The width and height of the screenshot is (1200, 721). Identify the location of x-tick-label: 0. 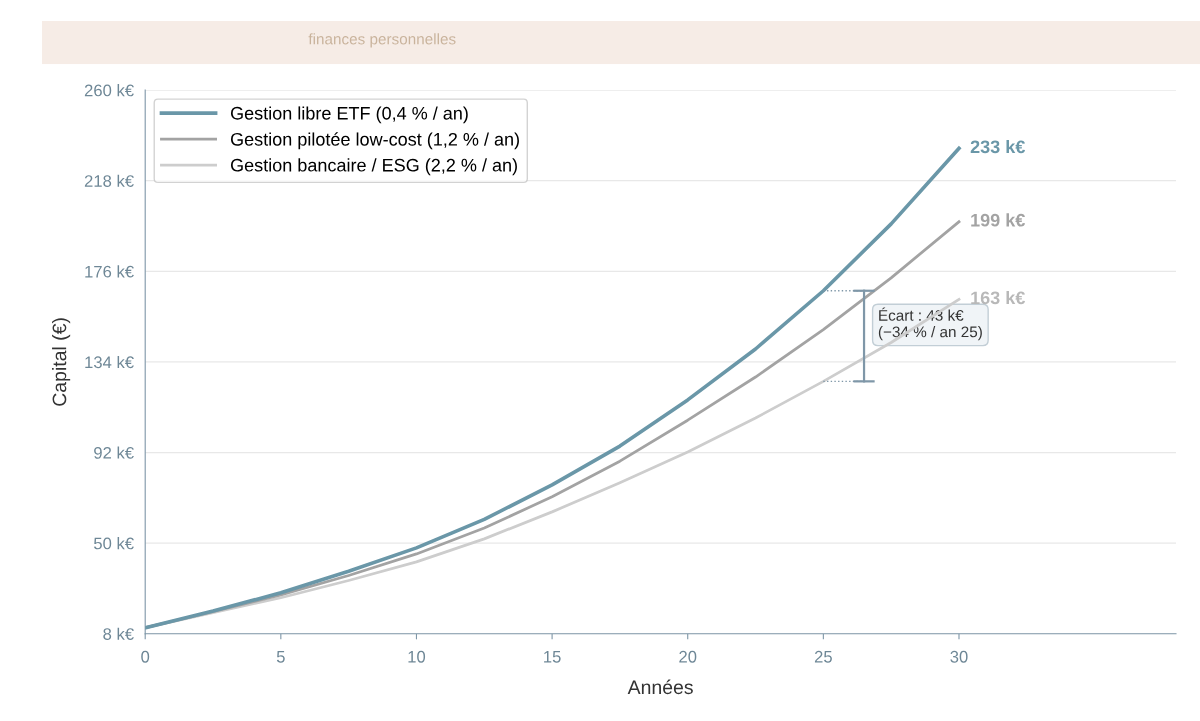
(145, 656).